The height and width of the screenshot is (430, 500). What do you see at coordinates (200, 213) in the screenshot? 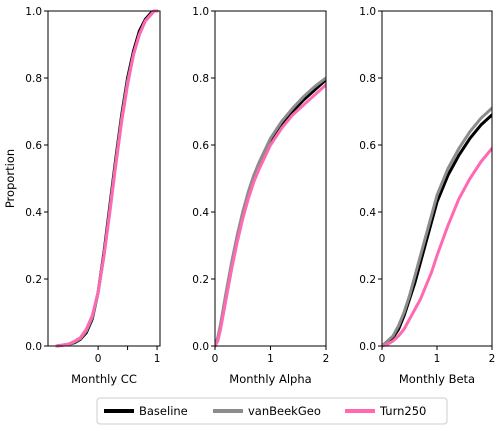
I see `y-tick-label-alpha: 0.4` at bounding box center [200, 213].